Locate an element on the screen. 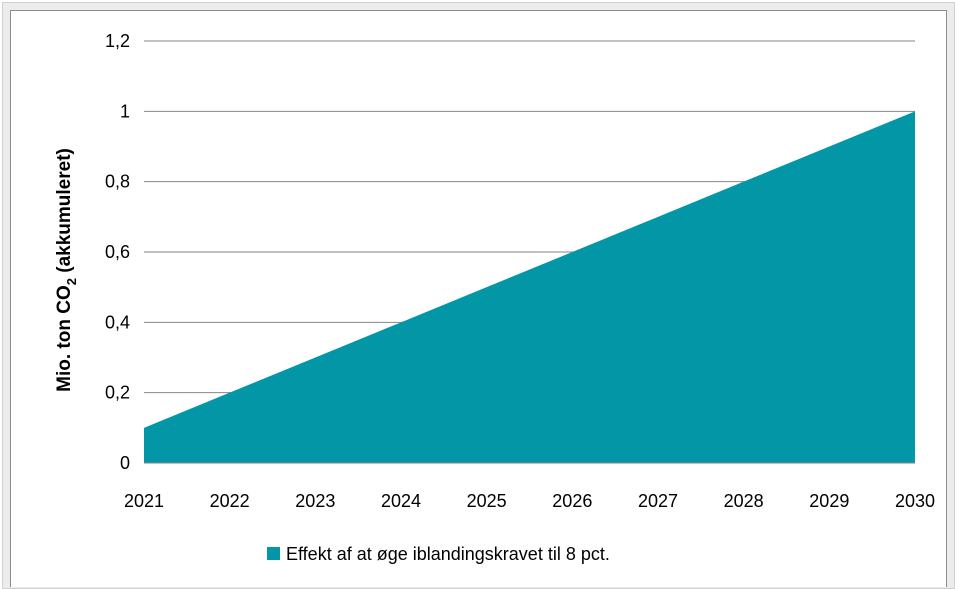 The image size is (959, 589). y-tick-label: 0,2 is located at coordinates (117, 393).